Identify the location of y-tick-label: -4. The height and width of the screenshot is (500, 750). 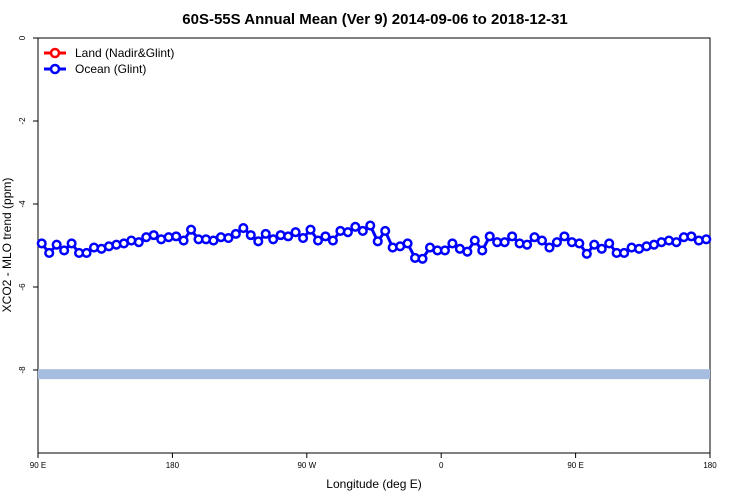
(22, 204).